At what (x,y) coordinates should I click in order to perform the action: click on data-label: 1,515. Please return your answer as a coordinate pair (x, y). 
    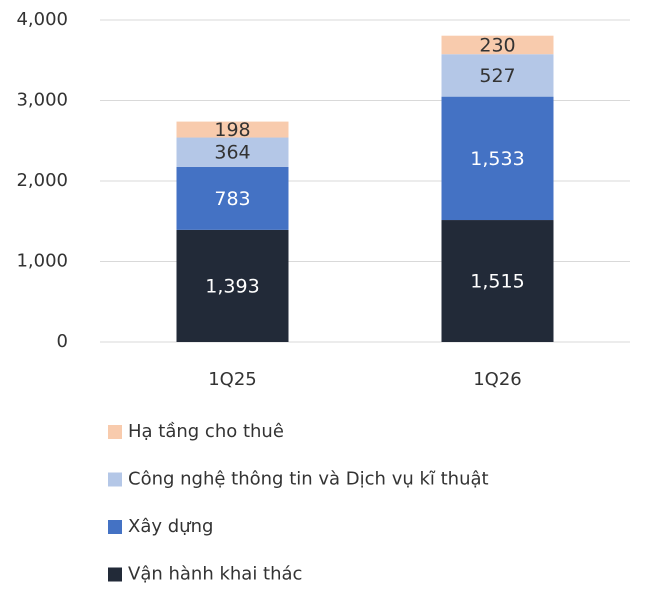
    Looking at the image, I should click on (497, 282).